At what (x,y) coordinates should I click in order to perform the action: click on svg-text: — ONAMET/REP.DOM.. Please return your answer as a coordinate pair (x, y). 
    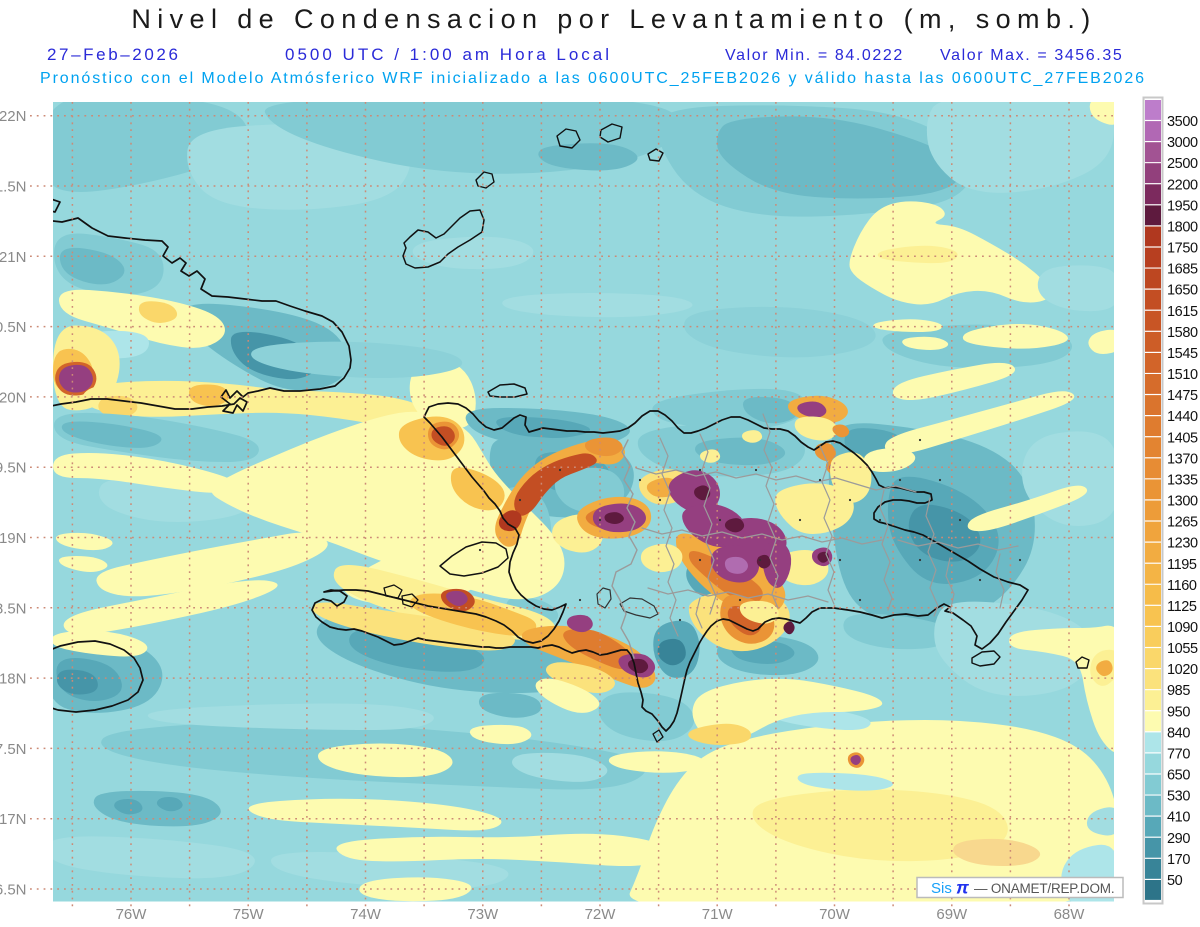
    Looking at the image, I should click on (1044, 888).